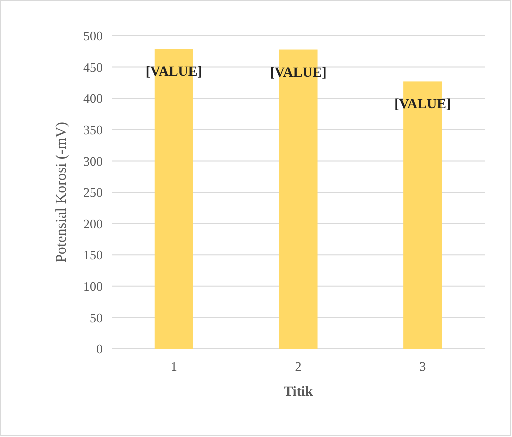  I want to click on y-tick-label: 100, so click(93, 286).